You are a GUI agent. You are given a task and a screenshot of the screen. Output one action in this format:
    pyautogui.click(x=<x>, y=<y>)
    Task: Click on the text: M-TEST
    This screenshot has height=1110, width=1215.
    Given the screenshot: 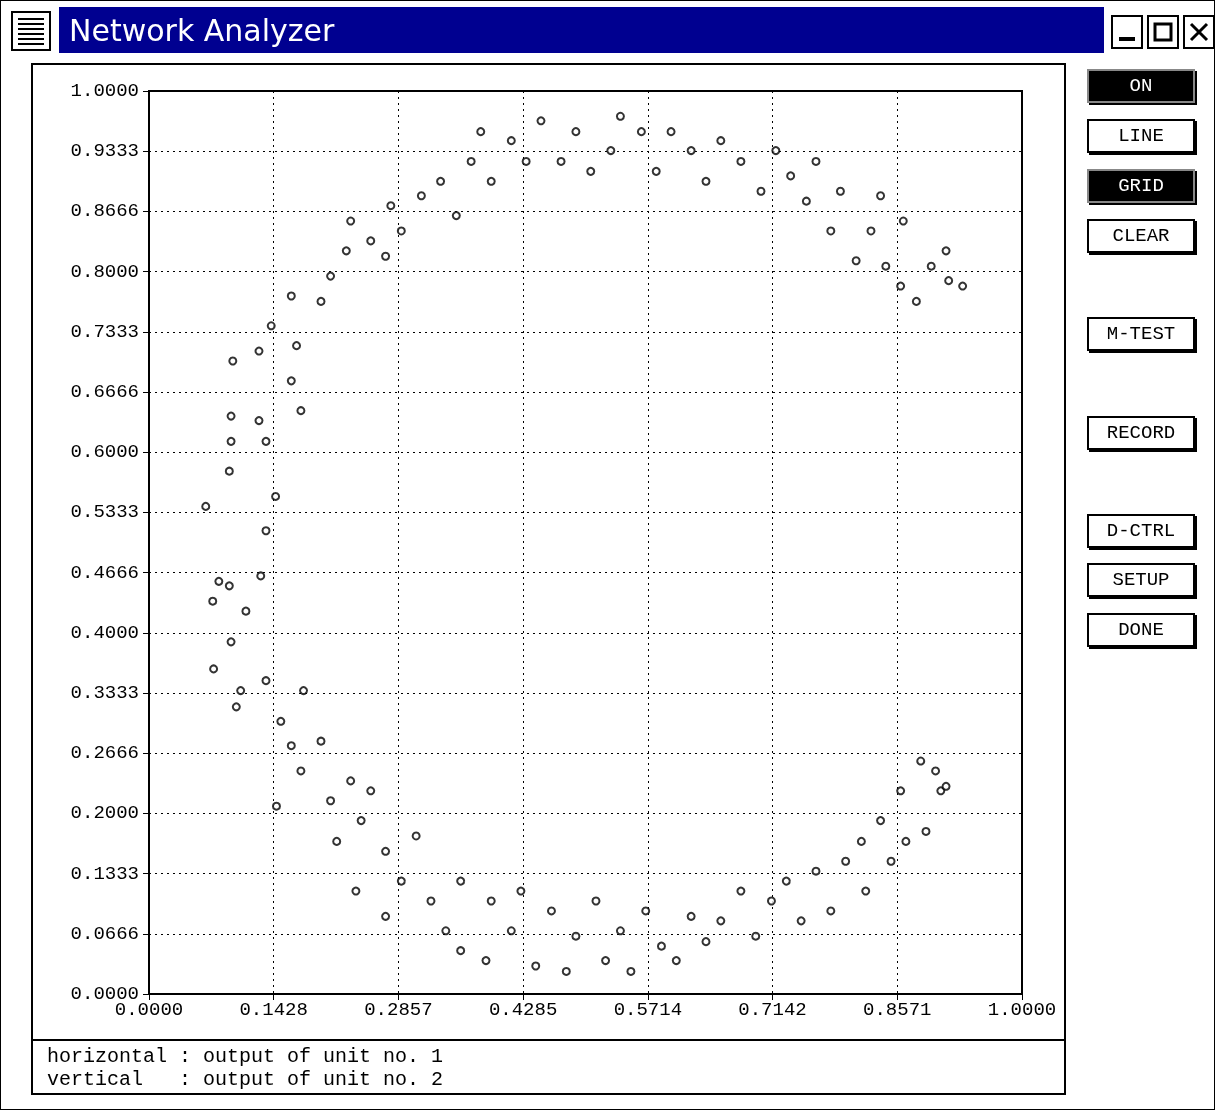 What is the action you would take?
    pyautogui.click(x=1141, y=334)
    